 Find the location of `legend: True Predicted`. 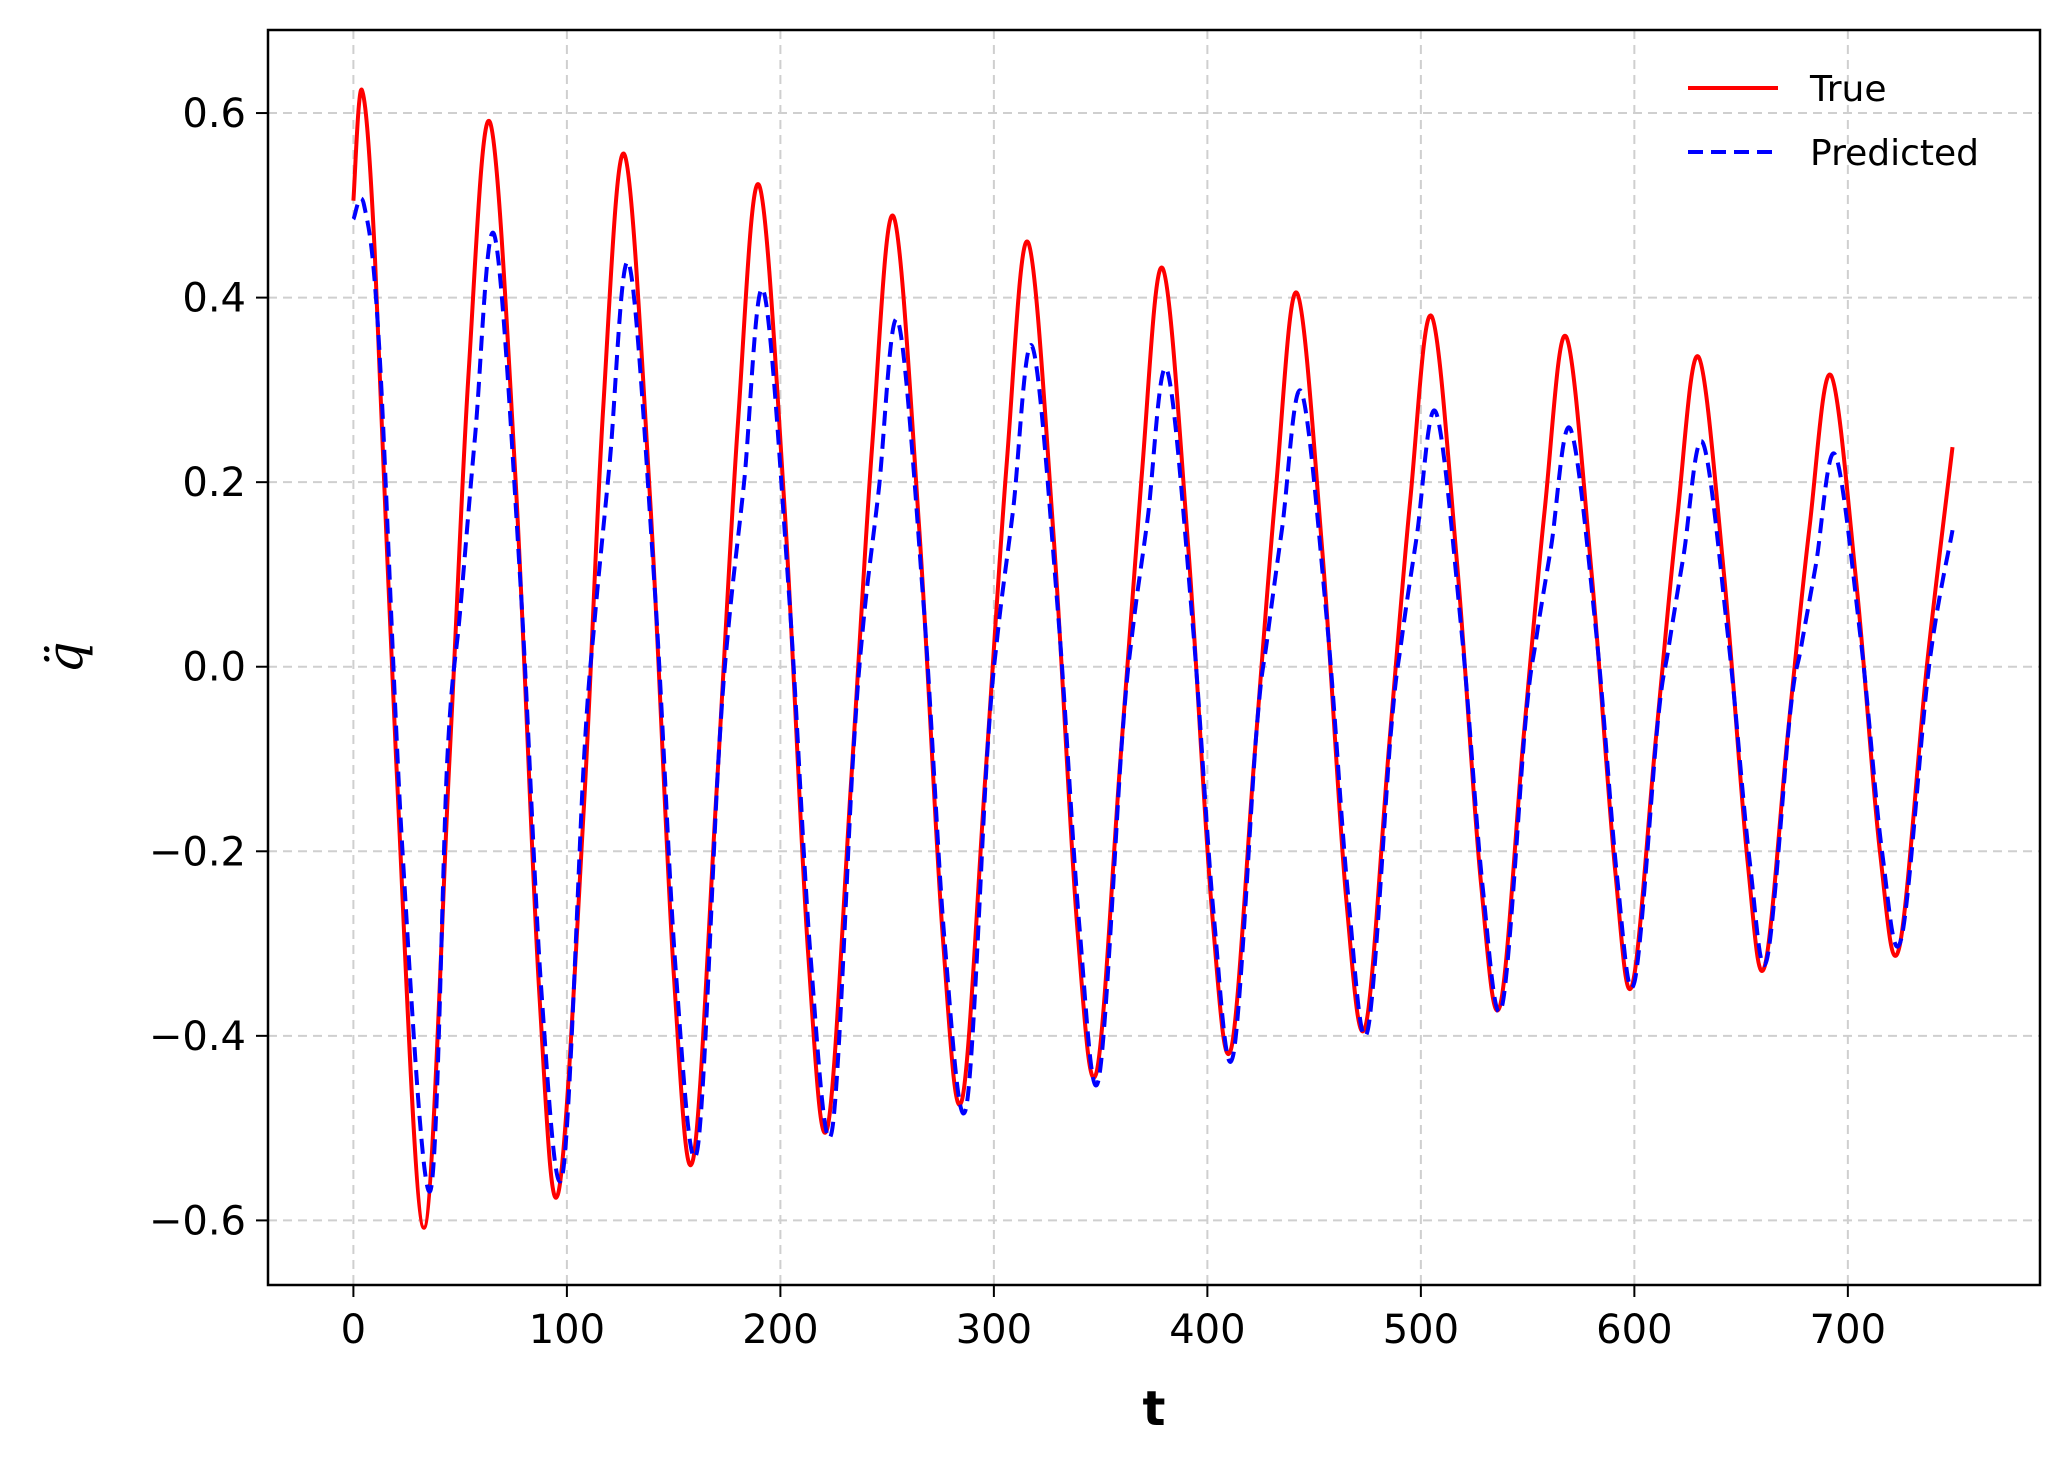

legend: True Predicted is located at coordinates (1833, 121).